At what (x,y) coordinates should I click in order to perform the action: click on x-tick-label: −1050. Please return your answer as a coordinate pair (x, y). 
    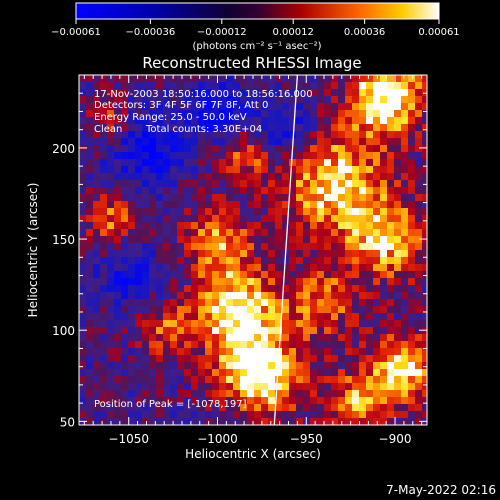
    Looking at the image, I should click on (128, 439).